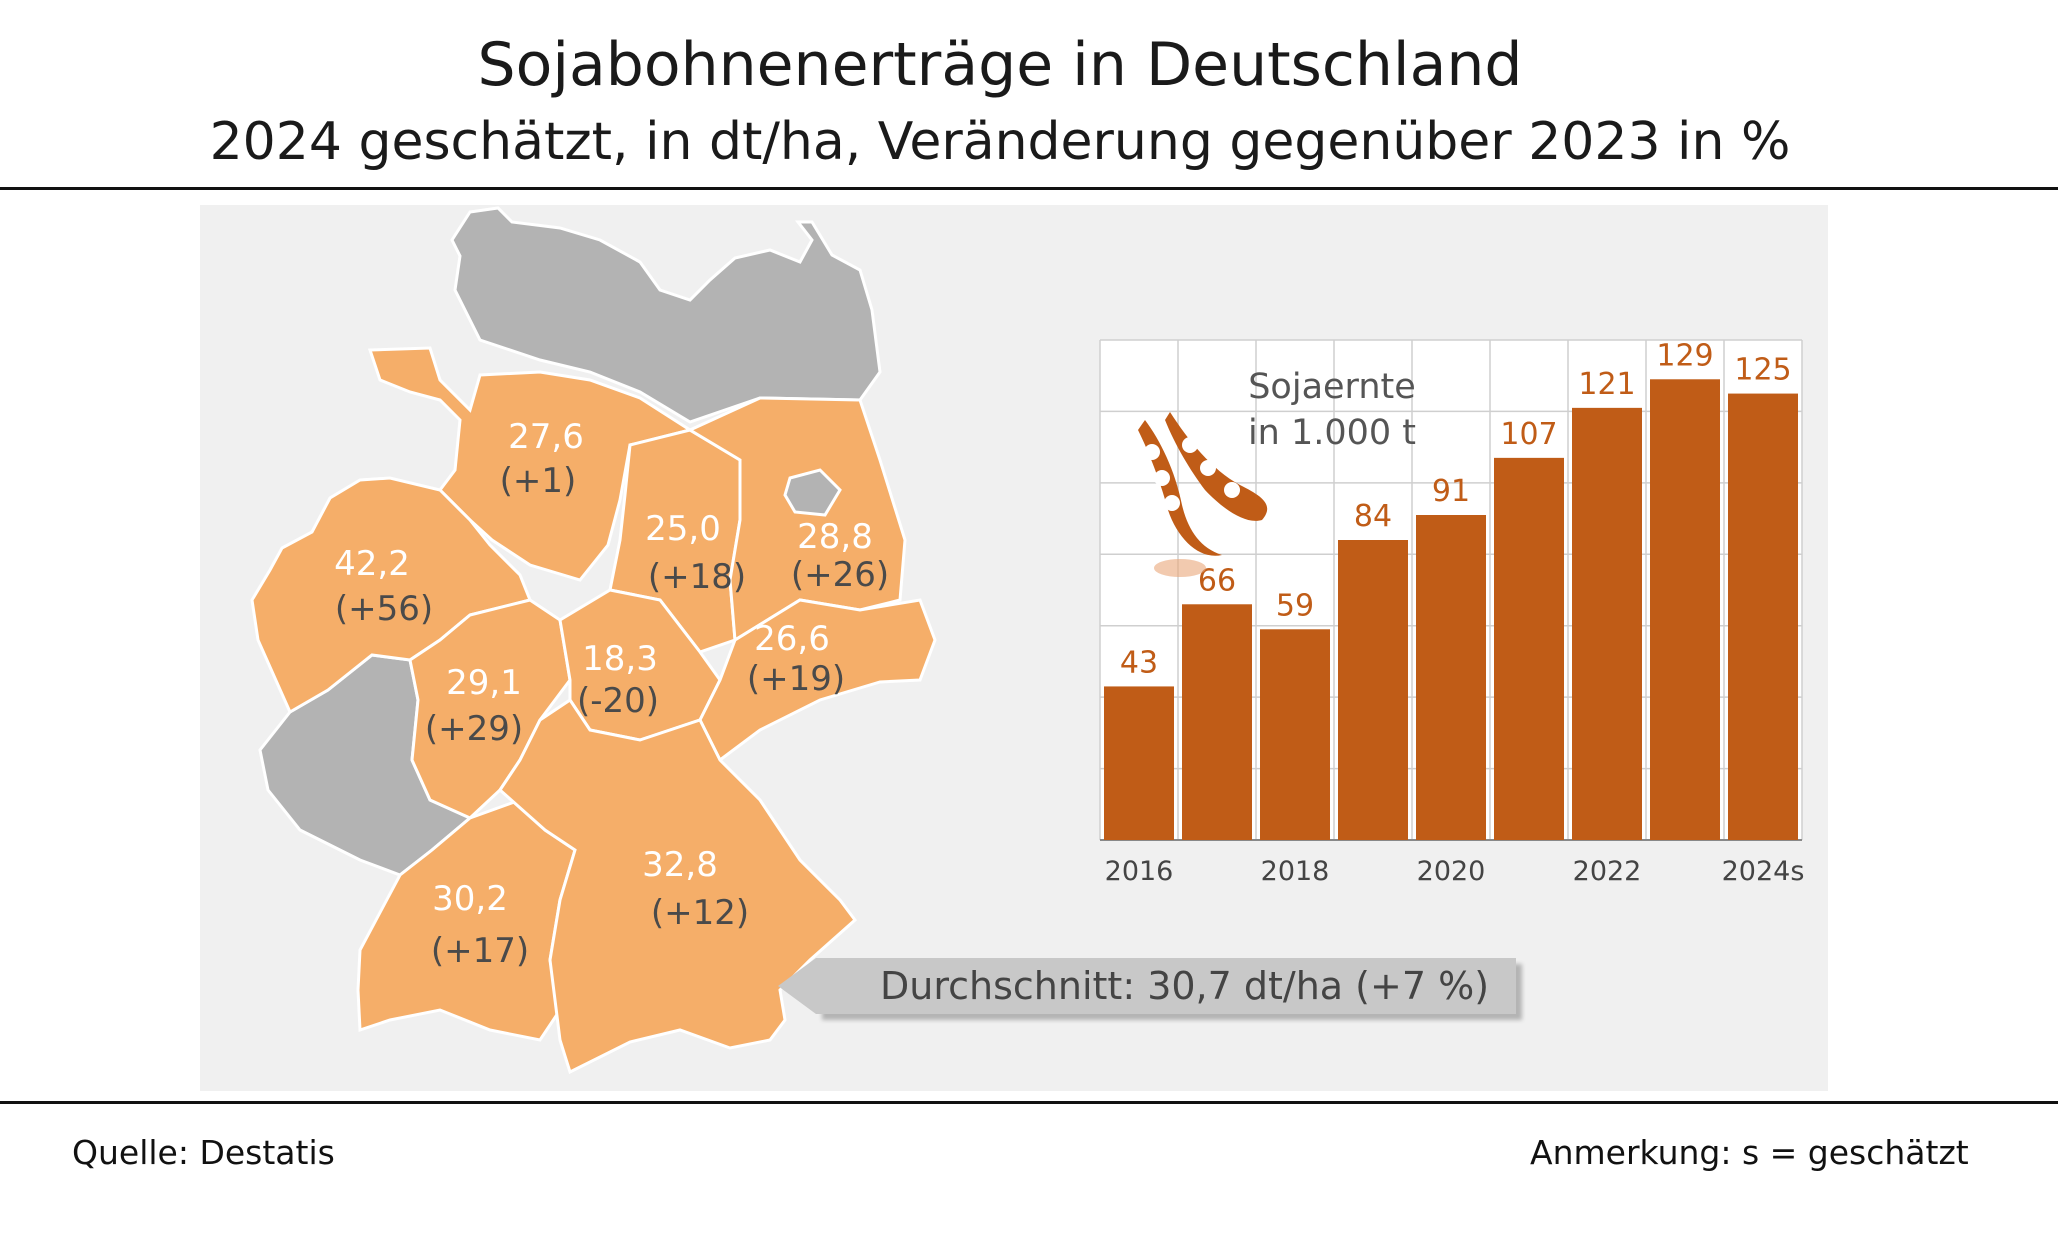 Image resolution: width=2058 pixels, height=1239 pixels. I want to click on average-callout-pointer, so click(797, 986).